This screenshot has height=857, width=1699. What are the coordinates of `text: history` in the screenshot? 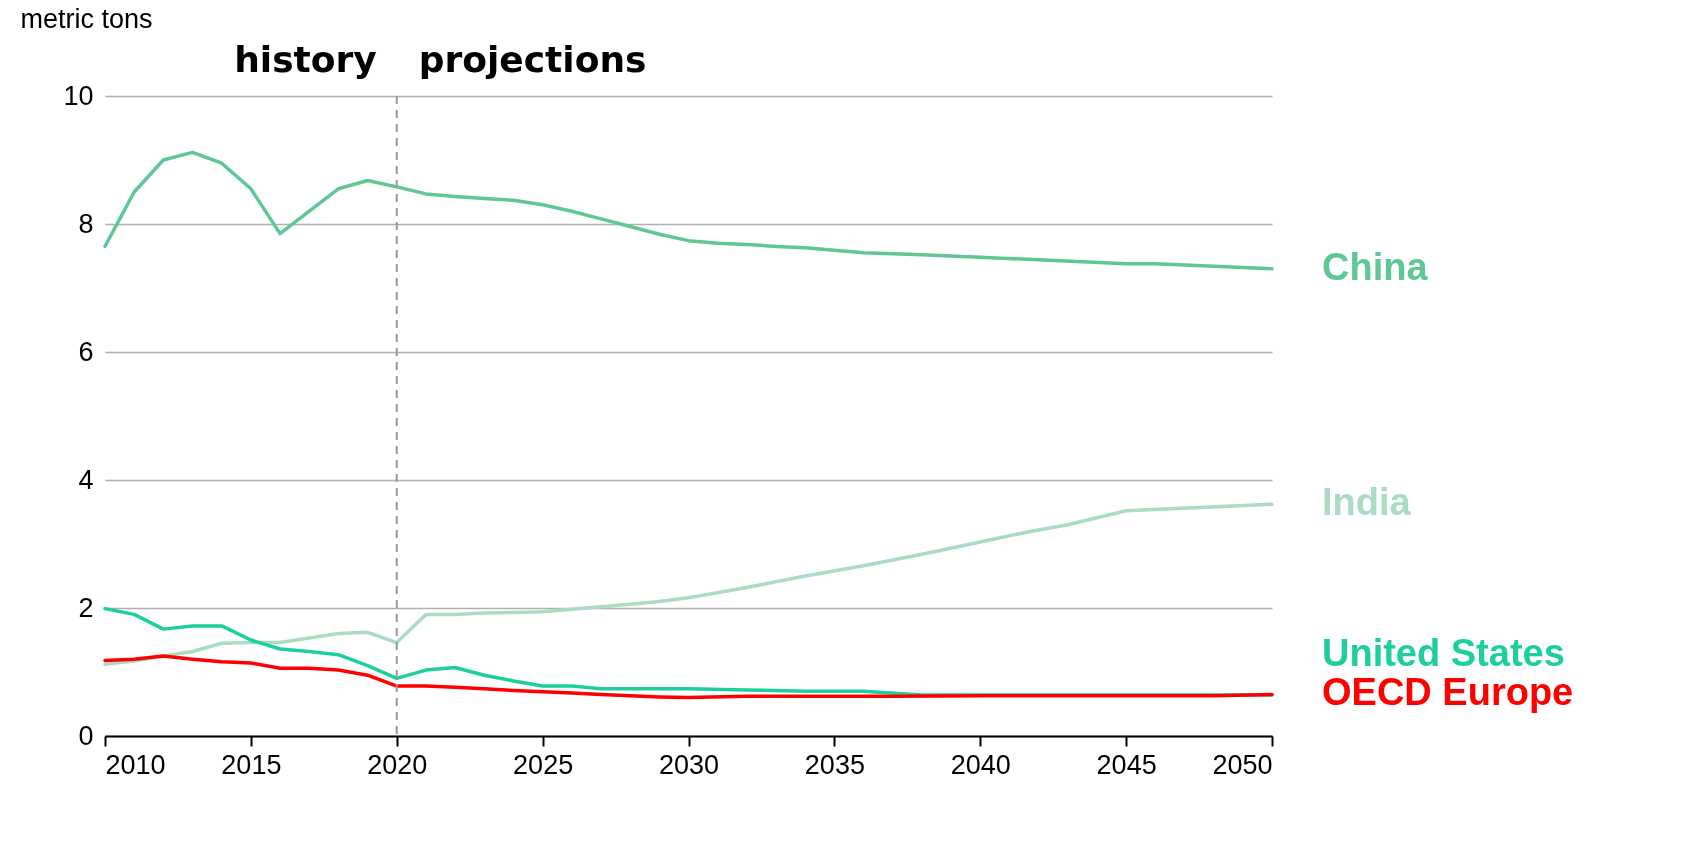 It's located at (305, 59).